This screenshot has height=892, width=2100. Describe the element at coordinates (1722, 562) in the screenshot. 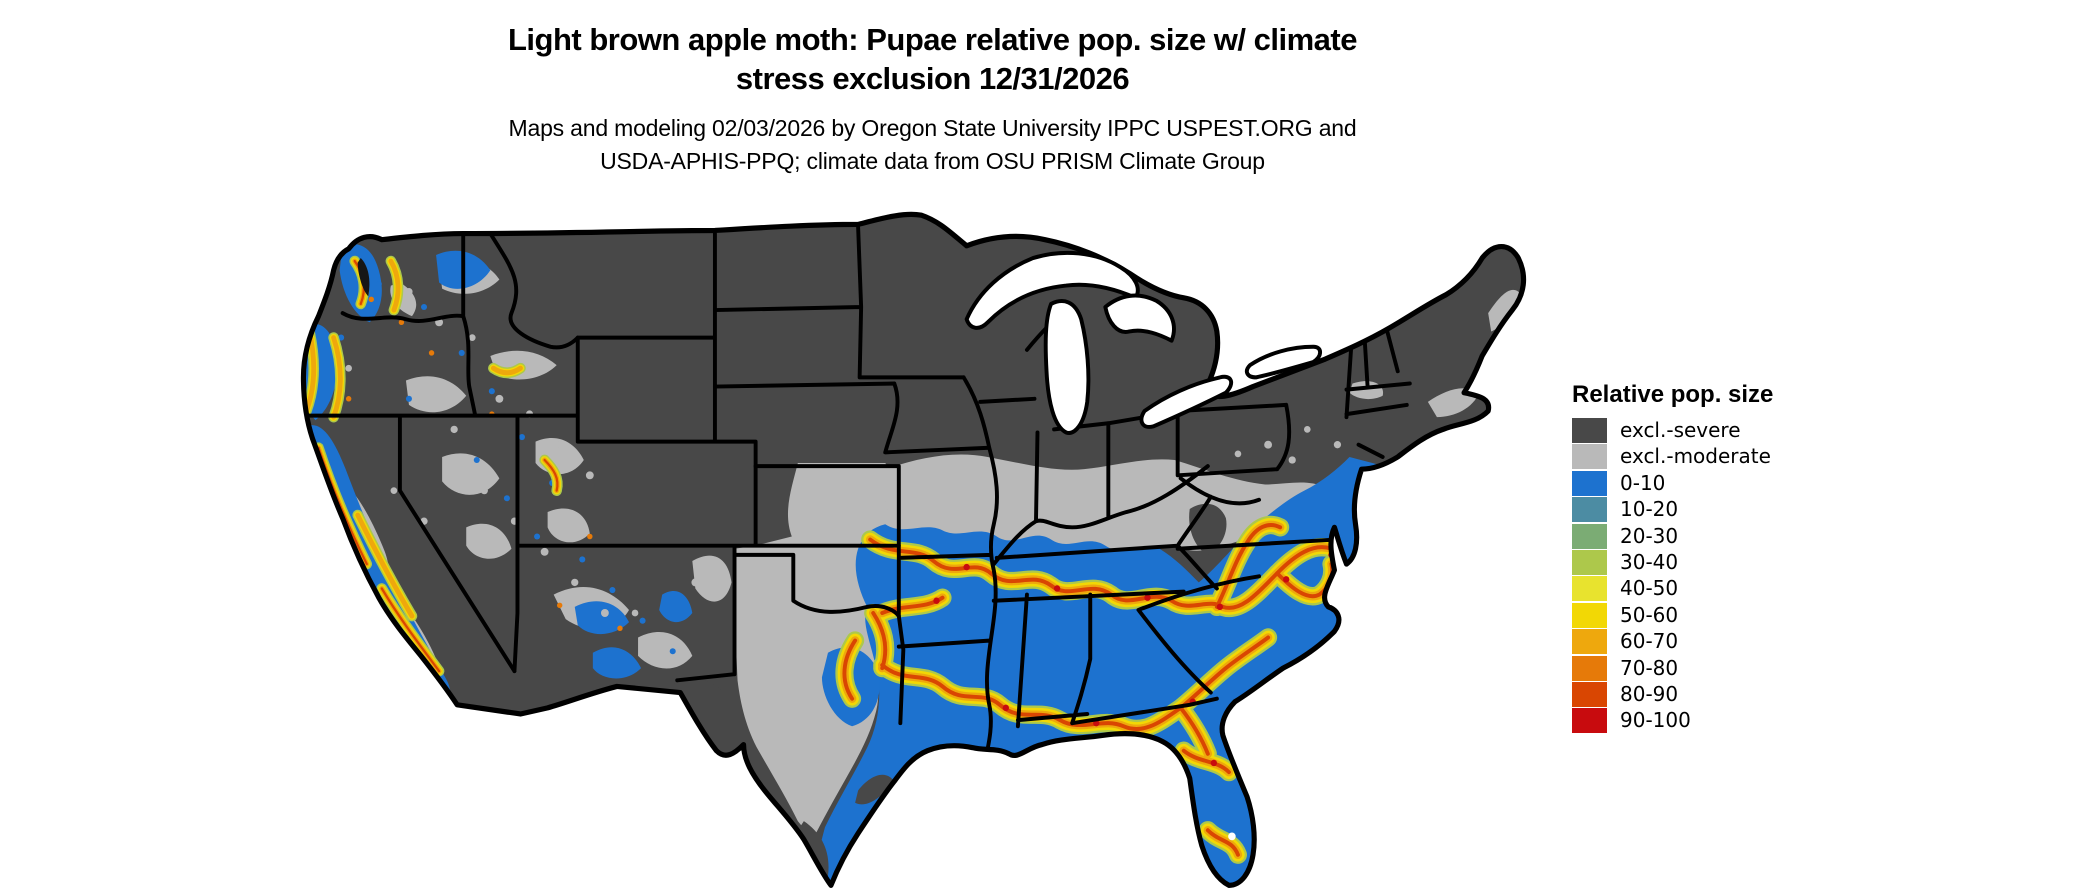

I see `legend-row: 30-40` at that location.